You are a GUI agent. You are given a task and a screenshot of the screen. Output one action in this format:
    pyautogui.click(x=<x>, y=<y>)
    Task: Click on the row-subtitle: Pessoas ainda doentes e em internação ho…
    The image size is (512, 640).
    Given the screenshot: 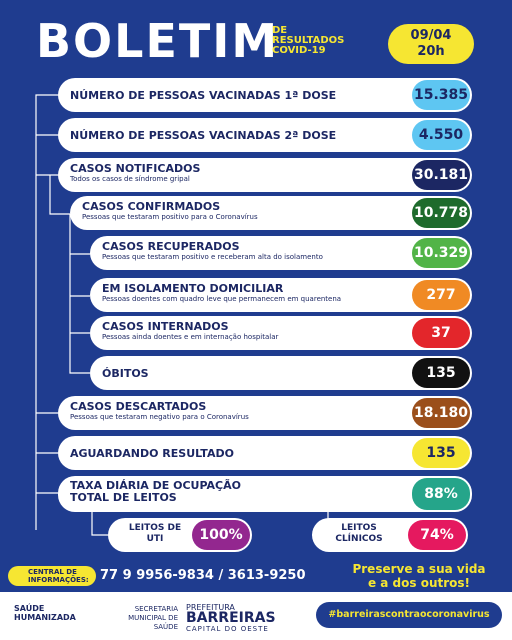 What is the action you would take?
    pyautogui.click(x=190, y=337)
    